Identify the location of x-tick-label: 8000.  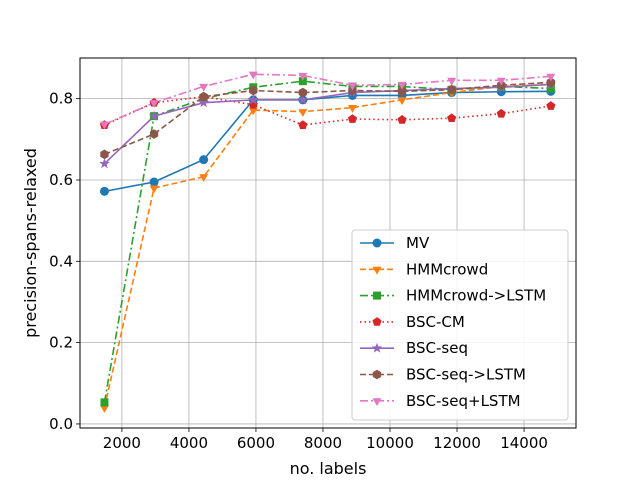
(323, 443).